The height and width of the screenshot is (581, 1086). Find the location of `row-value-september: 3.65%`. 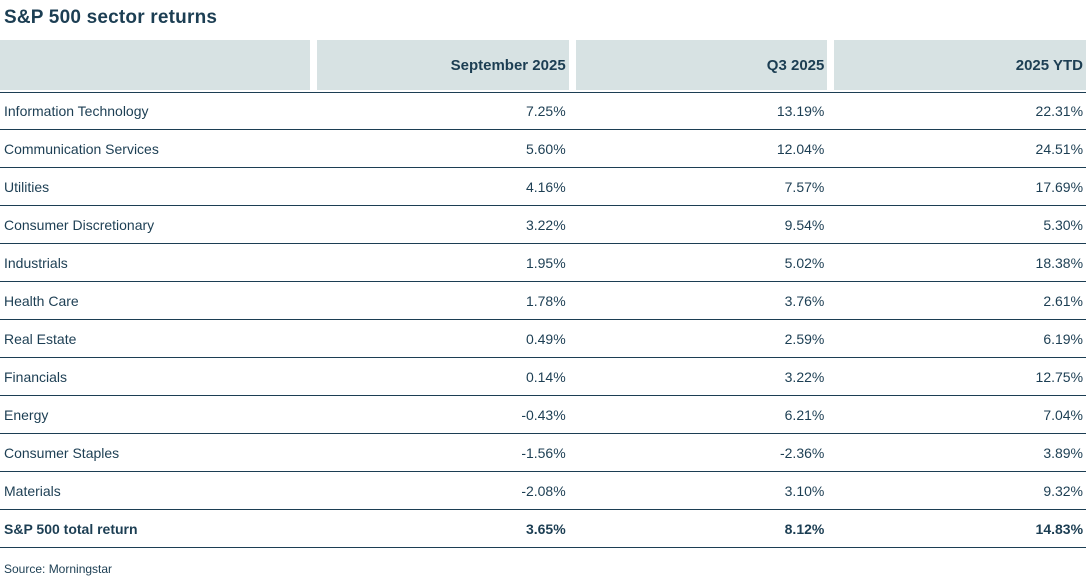

row-value-september: 3.65% is located at coordinates (545, 528).